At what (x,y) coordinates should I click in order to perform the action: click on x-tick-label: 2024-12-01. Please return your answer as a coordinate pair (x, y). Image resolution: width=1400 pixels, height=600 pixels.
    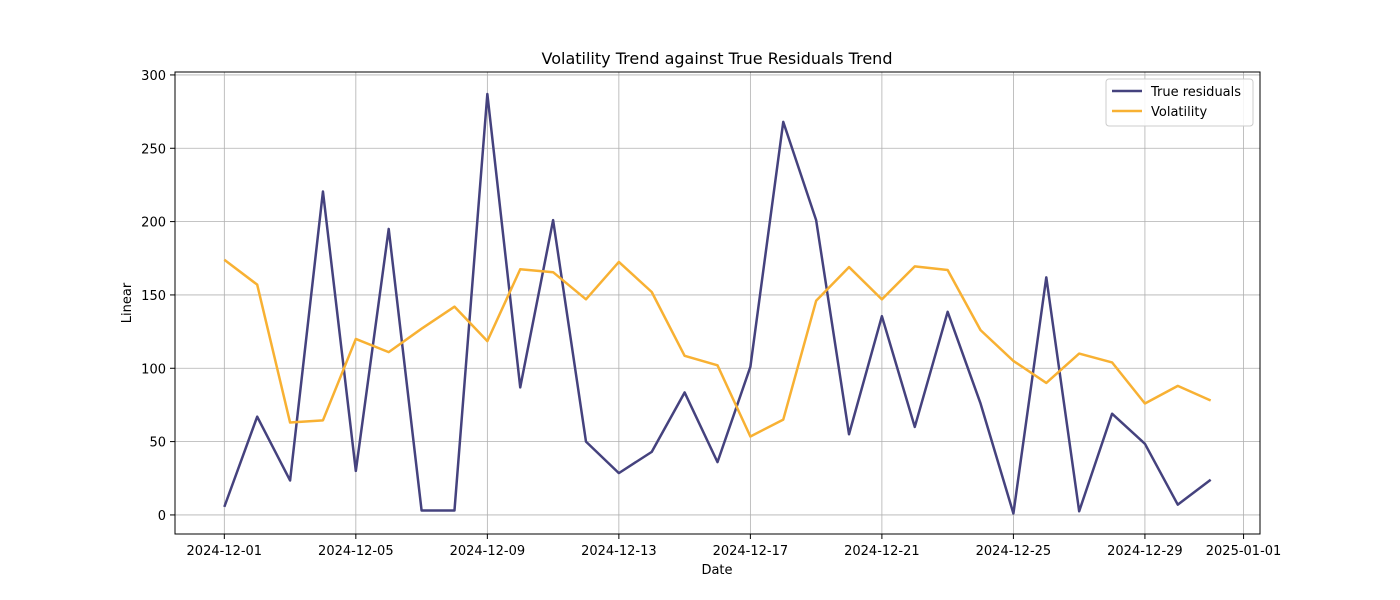
    Looking at the image, I should click on (225, 551).